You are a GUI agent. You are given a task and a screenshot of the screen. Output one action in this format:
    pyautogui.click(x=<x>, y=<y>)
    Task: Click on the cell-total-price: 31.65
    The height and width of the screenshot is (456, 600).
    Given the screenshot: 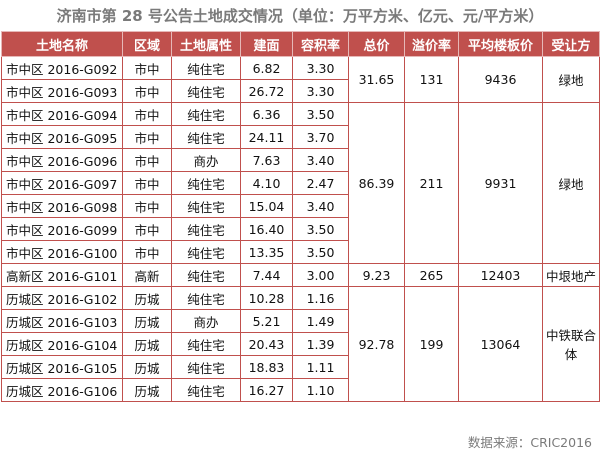 What is the action you would take?
    pyautogui.click(x=376, y=79)
    